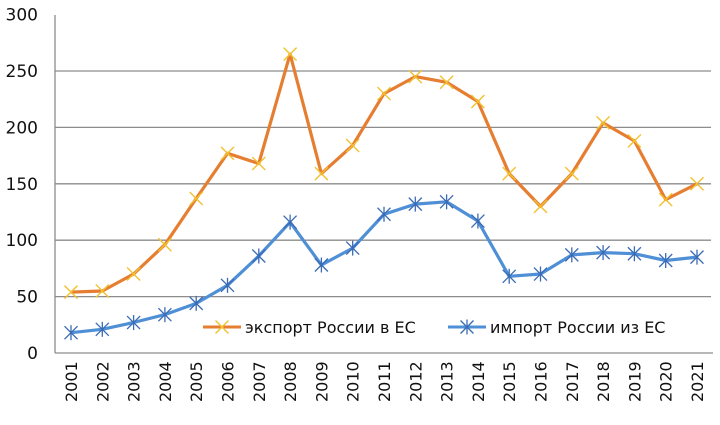 This screenshot has height=425, width=720. Describe the element at coordinates (603, 381) in the screenshot. I see `x-tick-label: 2018` at that location.